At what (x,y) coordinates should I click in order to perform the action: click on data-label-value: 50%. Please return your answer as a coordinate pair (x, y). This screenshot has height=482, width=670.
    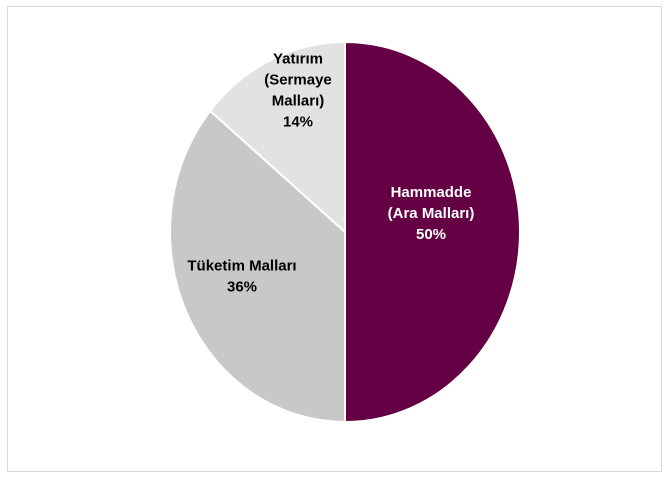
    Looking at the image, I should click on (431, 234).